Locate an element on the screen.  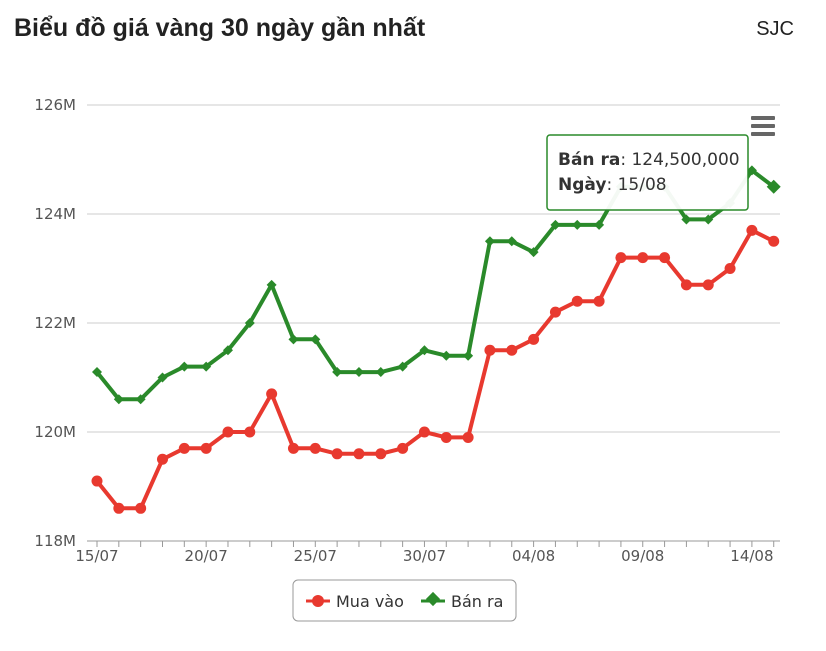
y-tick-label: 124M is located at coordinates (55, 214).